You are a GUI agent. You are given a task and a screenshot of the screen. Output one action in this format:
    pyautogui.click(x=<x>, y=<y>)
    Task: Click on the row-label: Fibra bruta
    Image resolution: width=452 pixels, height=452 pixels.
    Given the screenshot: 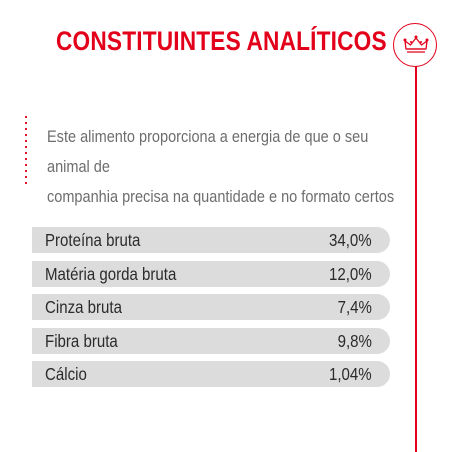 What is the action you would take?
    pyautogui.click(x=81, y=340)
    